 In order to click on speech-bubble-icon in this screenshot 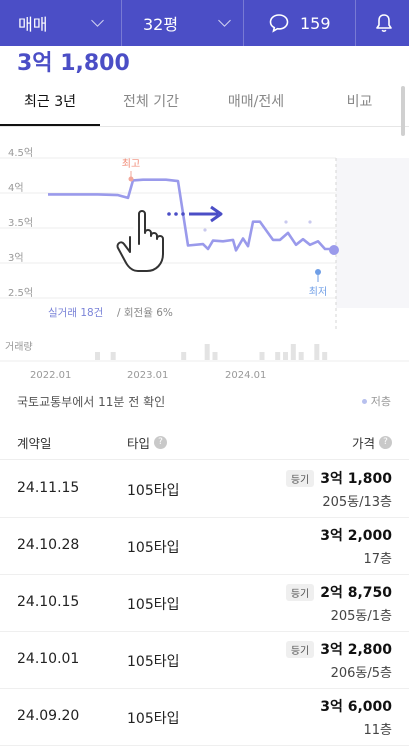, I will do `click(279, 23)`.